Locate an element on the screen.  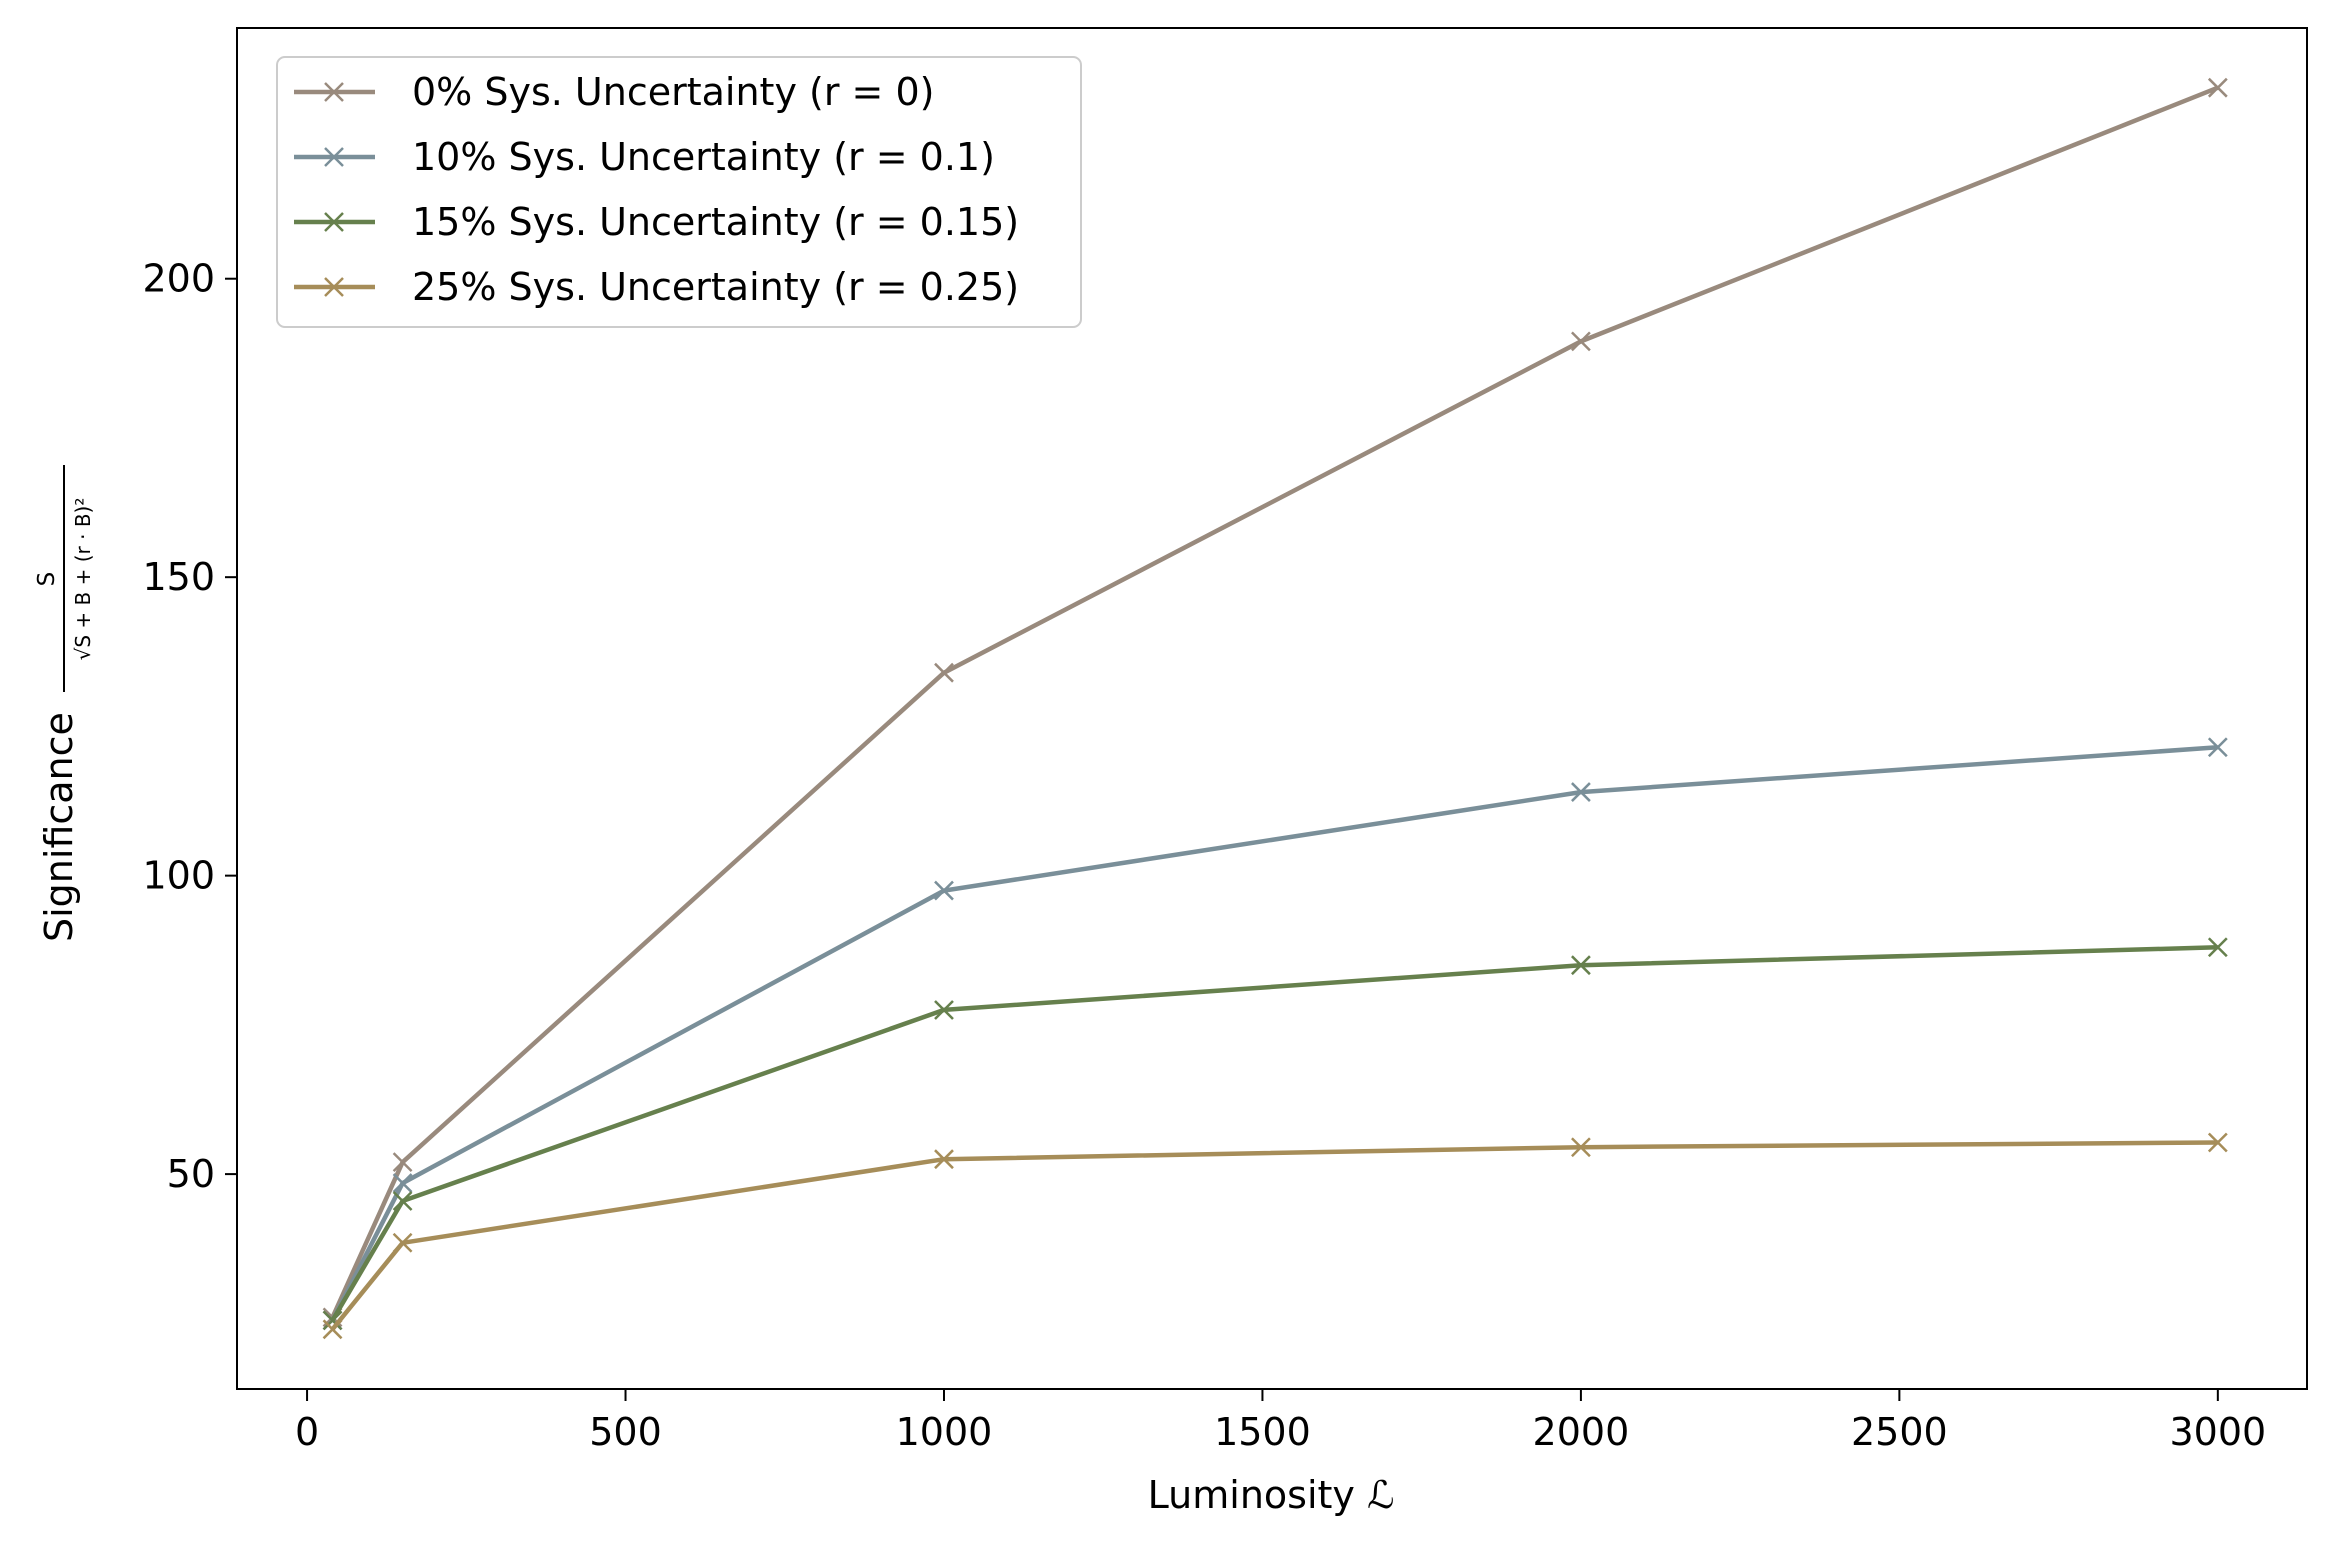
y-tick-label: 200 is located at coordinates (178, 279).